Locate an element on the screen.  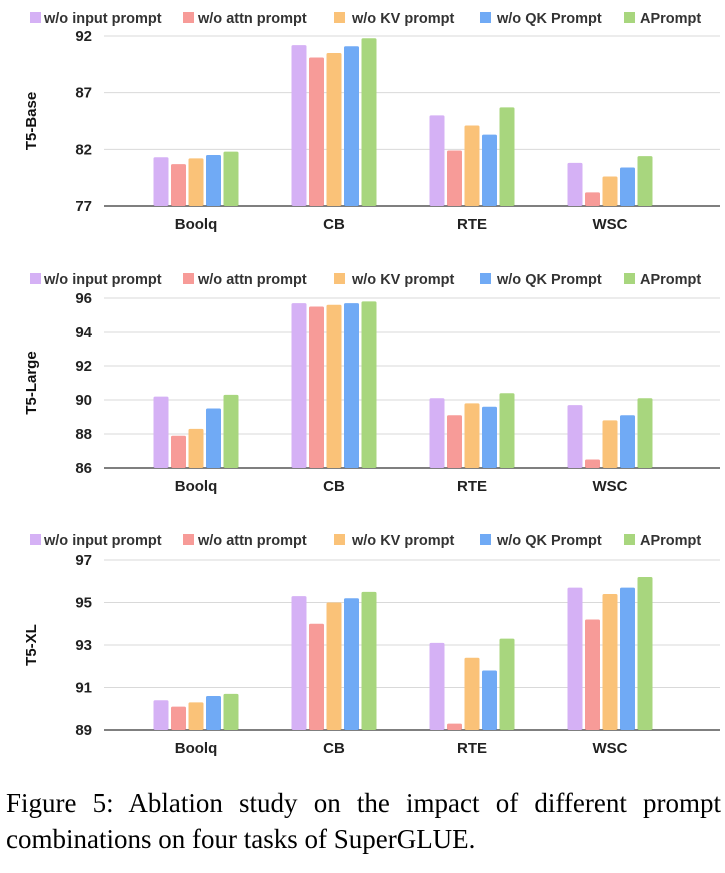
y-axis-label: T5-XL is located at coordinates (31, 645).